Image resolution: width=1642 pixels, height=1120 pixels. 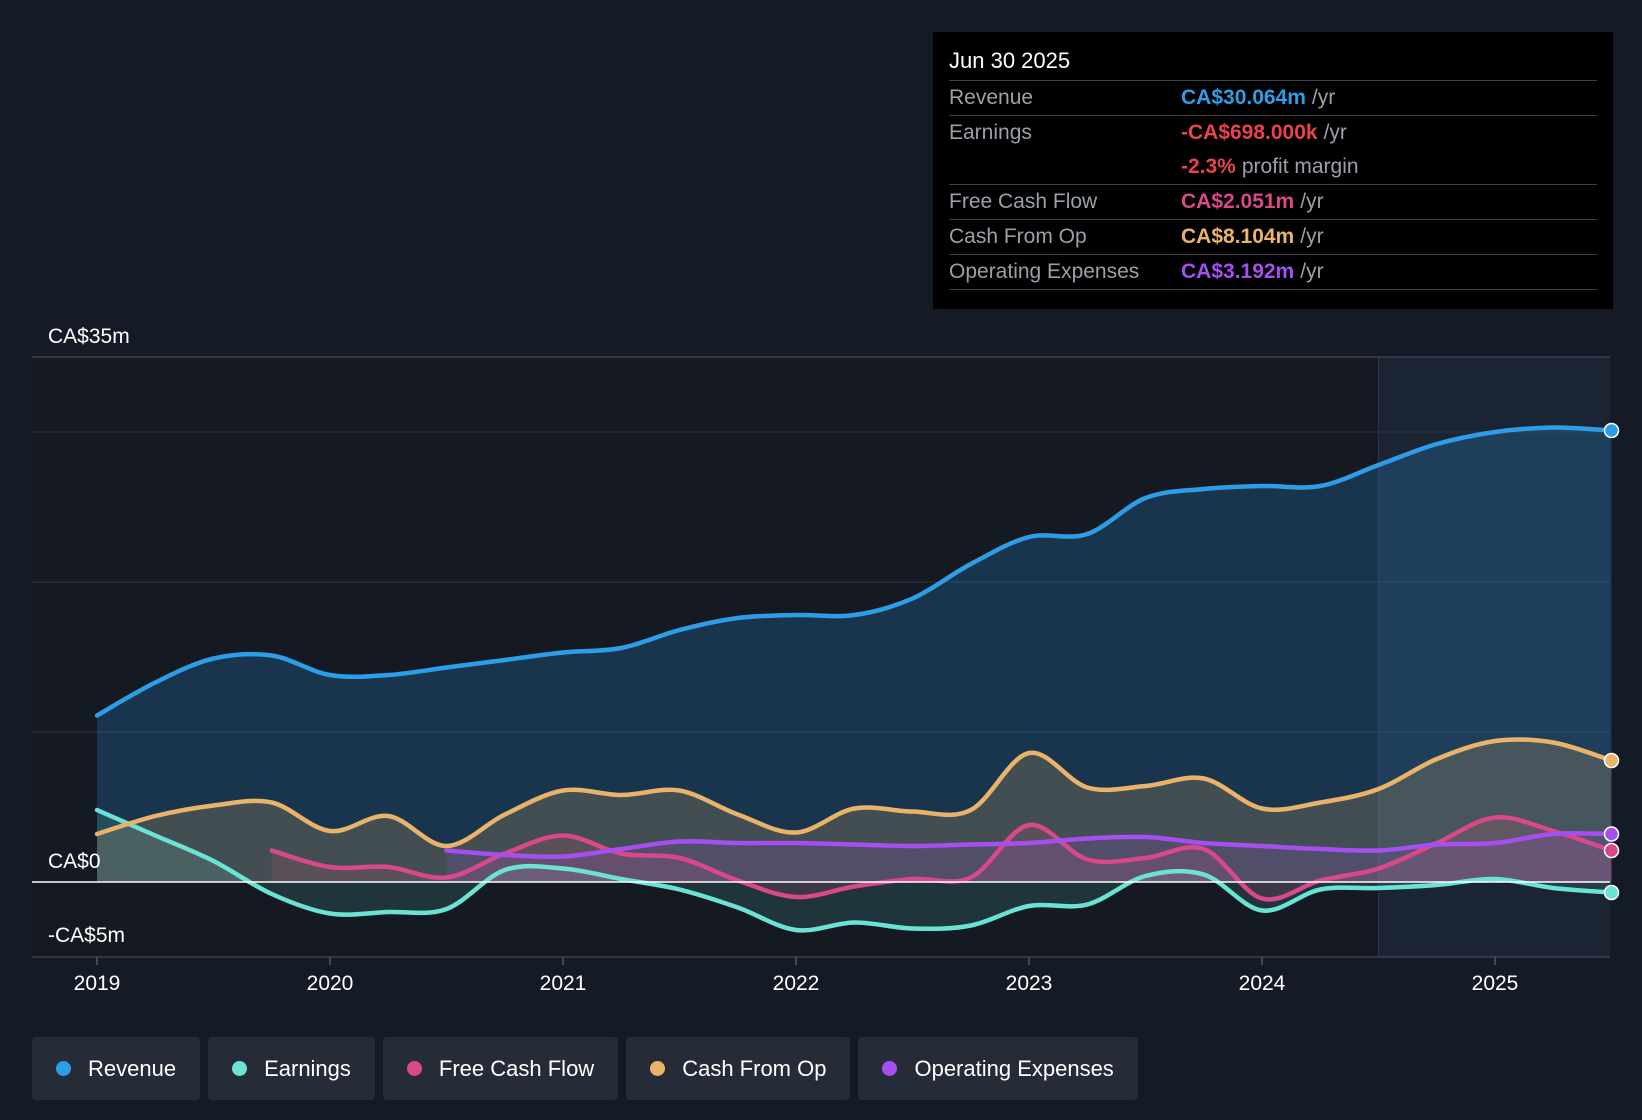 What do you see at coordinates (132, 1068) in the screenshot?
I see `legend-label: Revenue` at bounding box center [132, 1068].